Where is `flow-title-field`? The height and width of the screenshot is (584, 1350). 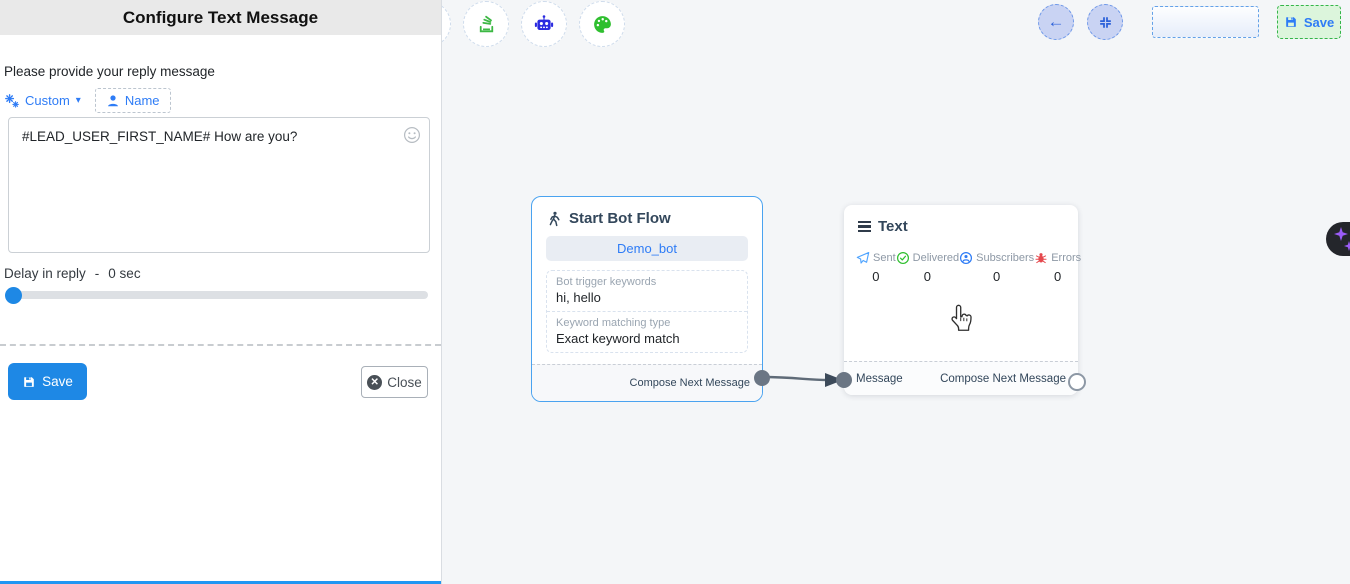
flow-title-field is located at coordinates (1205, 22).